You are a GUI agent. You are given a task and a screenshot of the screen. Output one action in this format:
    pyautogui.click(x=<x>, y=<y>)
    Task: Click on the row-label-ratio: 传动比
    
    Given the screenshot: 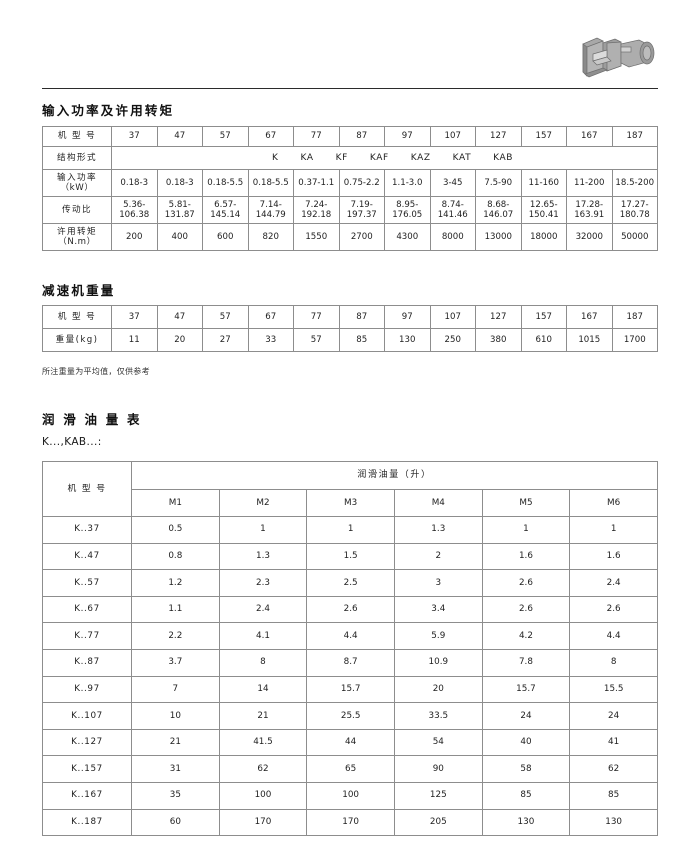 What is the action you would take?
    pyautogui.click(x=77, y=210)
    